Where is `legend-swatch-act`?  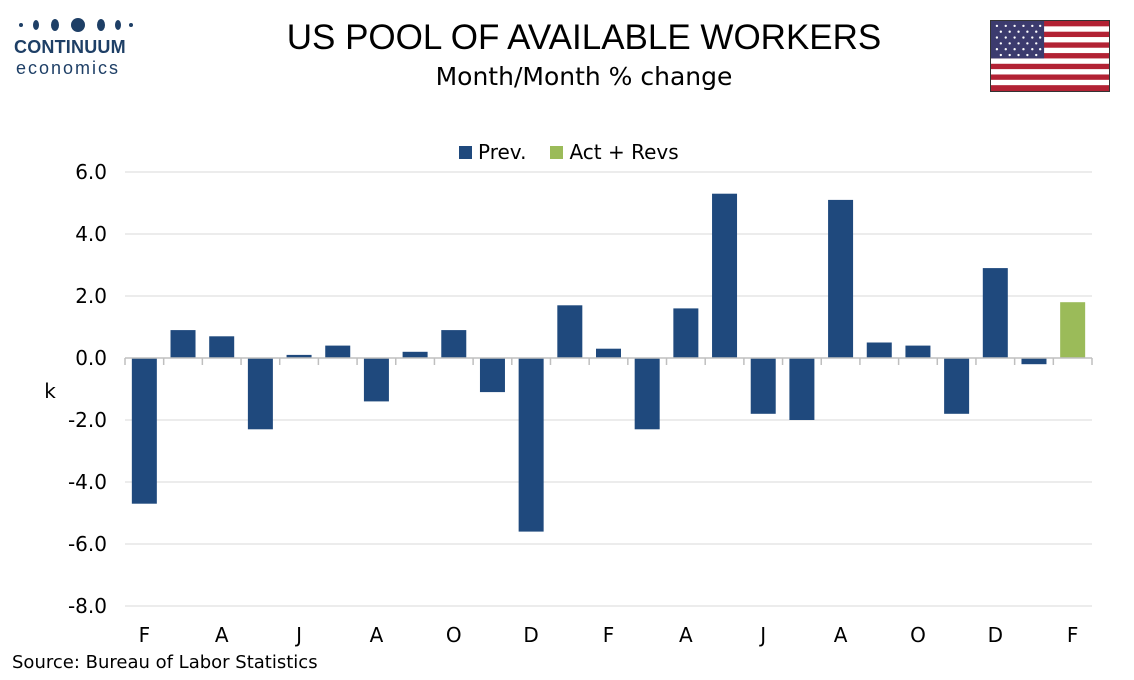 legend-swatch-act is located at coordinates (557, 152).